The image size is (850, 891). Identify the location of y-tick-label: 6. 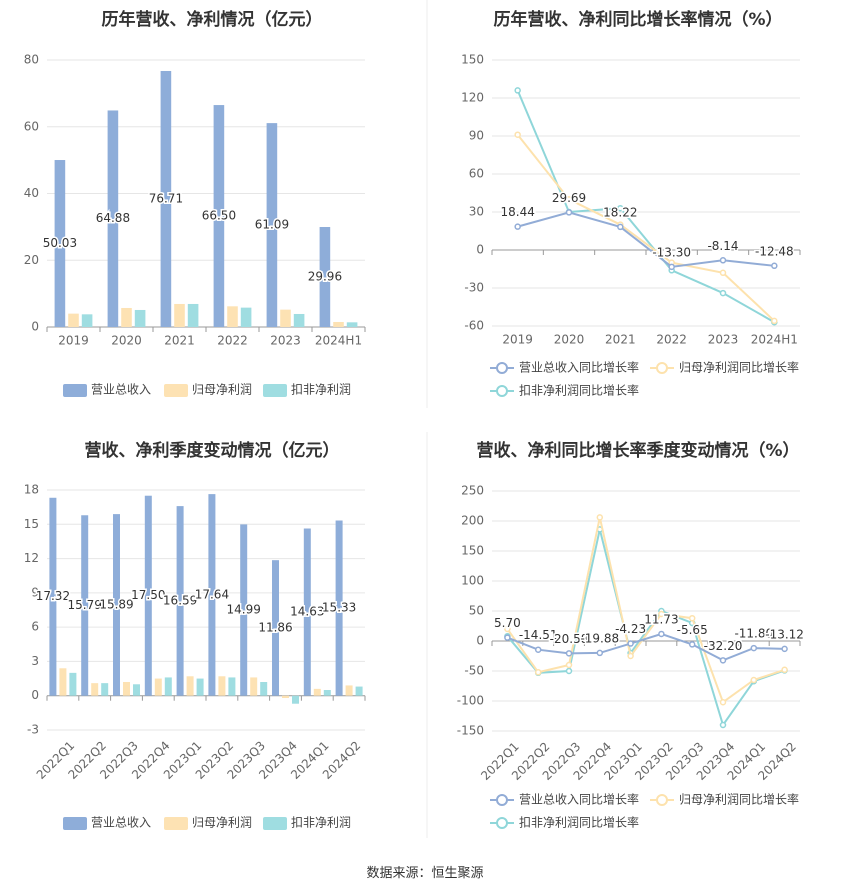
(35, 627).